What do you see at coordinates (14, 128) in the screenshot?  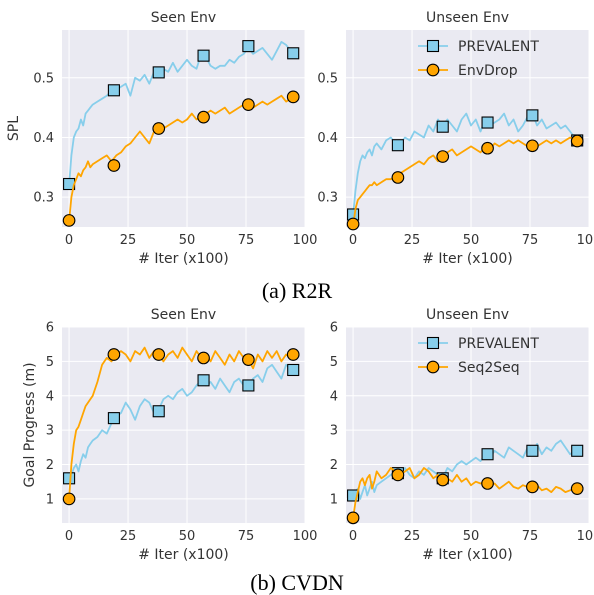 I see `y-axis-label: SPL` at bounding box center [14, 128].